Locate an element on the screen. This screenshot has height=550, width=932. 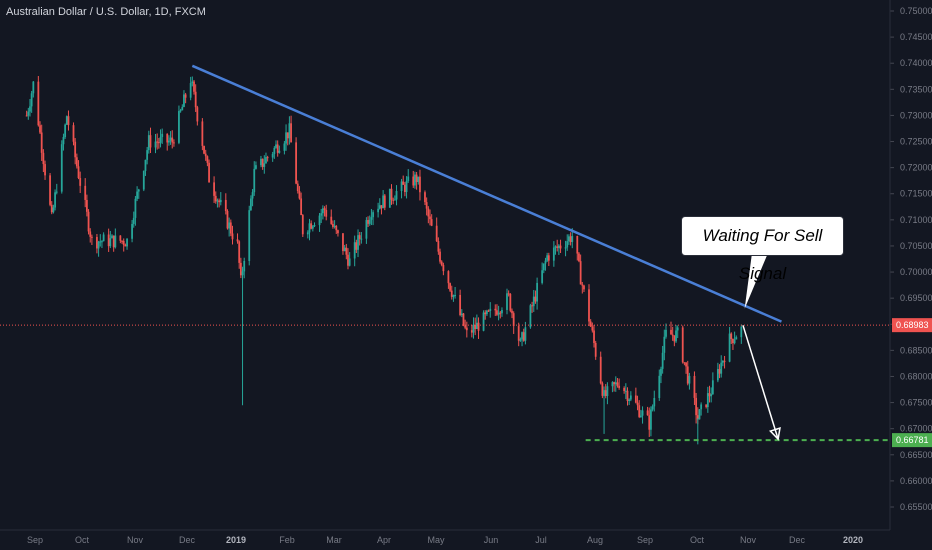
price-labels: 0.68983 0.66781 is located at coordinates (912, 383).